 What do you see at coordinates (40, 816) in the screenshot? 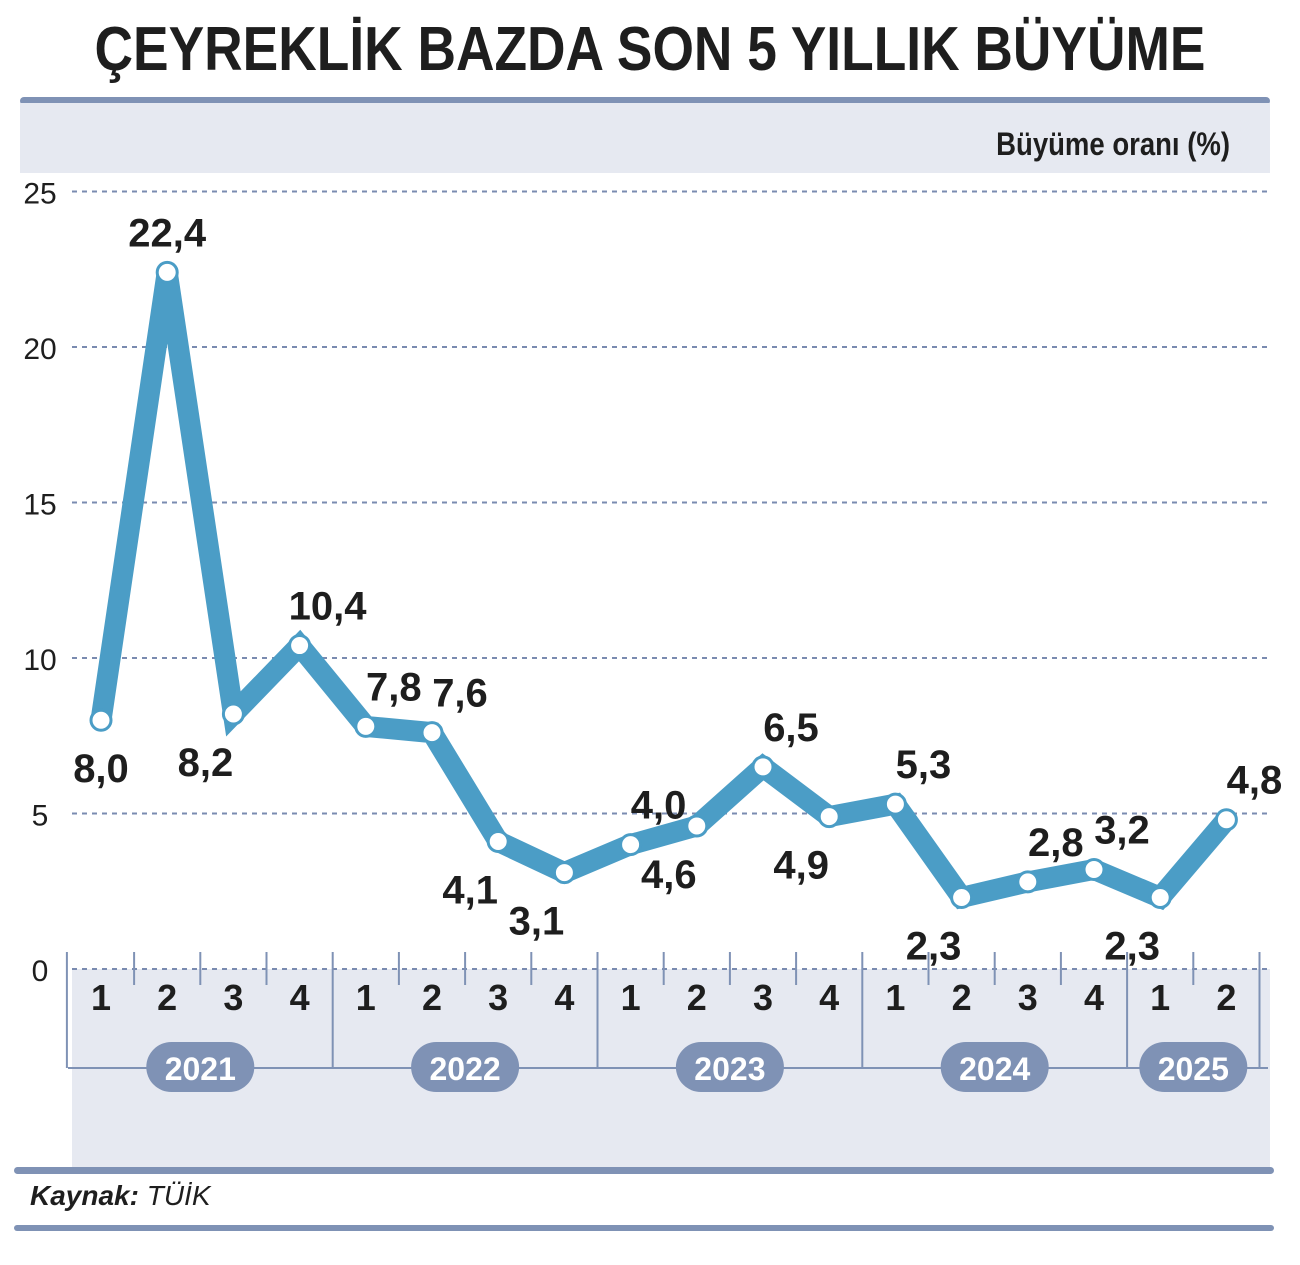
I see `y-tick-label: 5` at bounding box center [40, 816].